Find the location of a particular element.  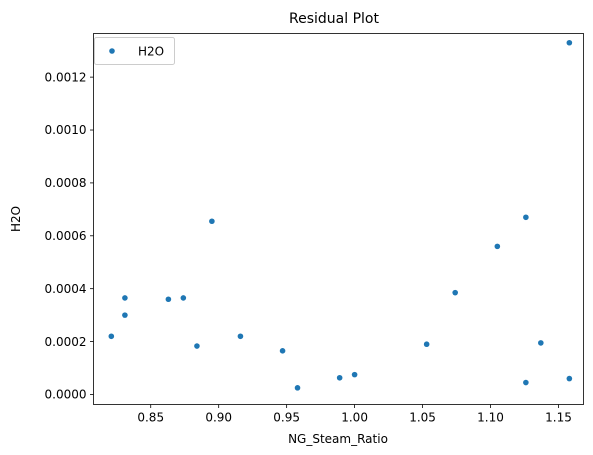

y-tick-label: 0.0006 is located at coordinates (66, 236).